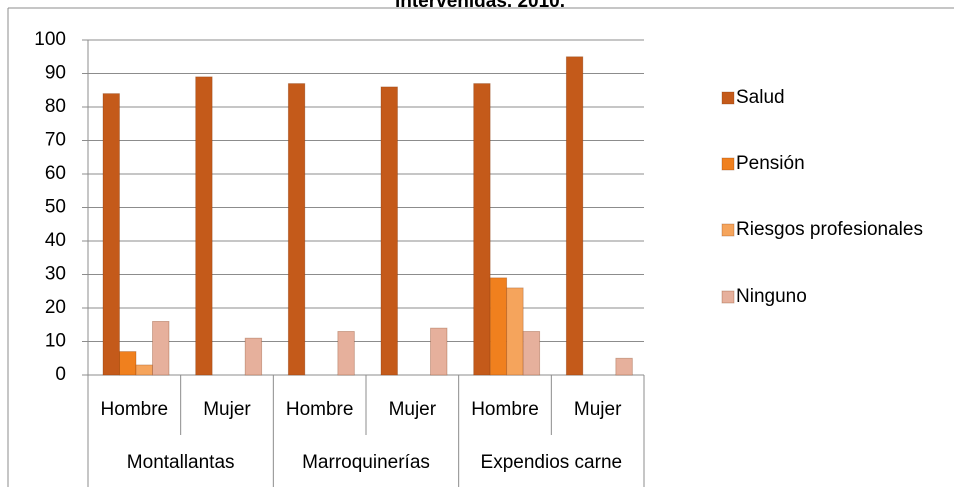 The image size is (954, 487). What do you see at coordinates (366, 462) in the screenshot?
I see `group-label: Marroquinerías` at bounding box center [366, 462].